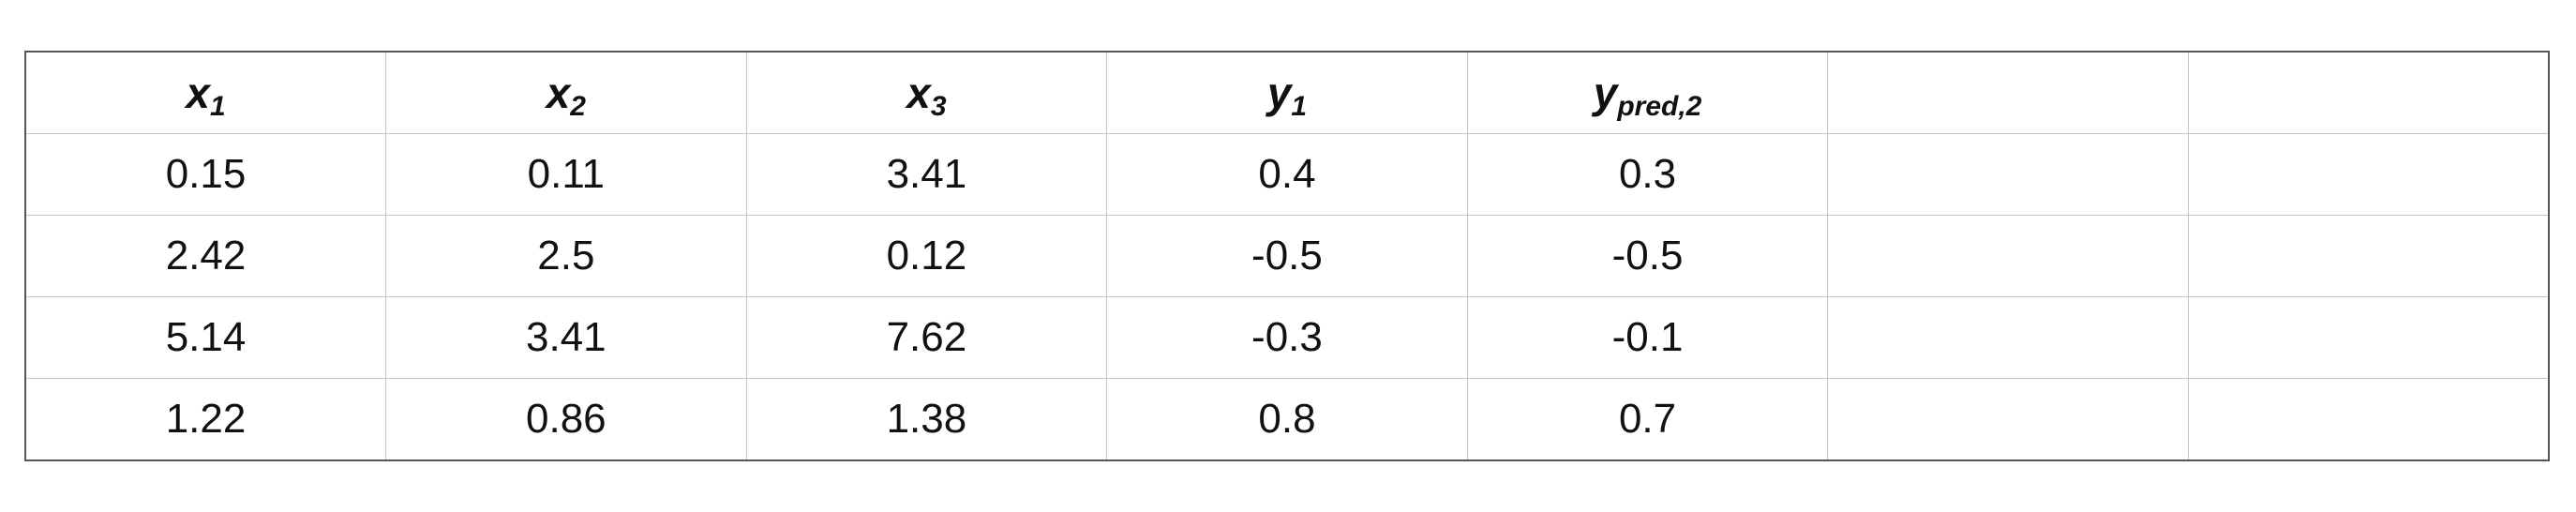  What do you see at coordinates (566, 92) in the screenshot?
I see `column-header: x2` at bounding box center [566, 92].